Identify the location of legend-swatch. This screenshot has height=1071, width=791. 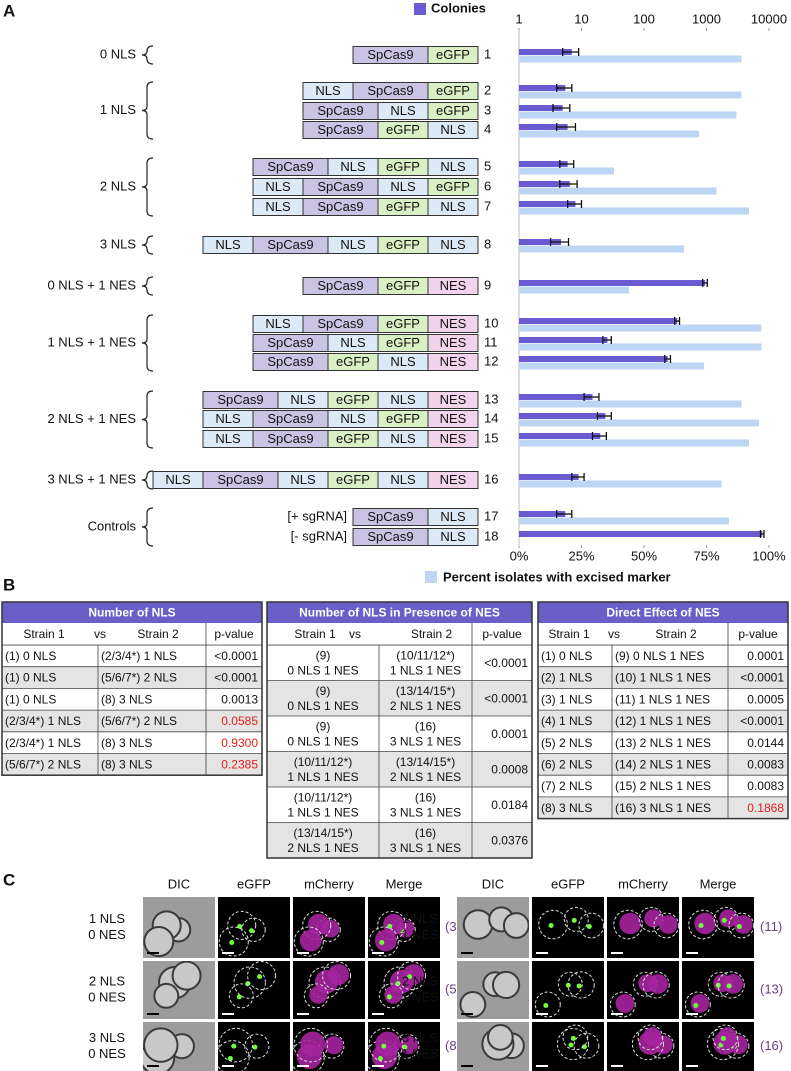
(431, 577).